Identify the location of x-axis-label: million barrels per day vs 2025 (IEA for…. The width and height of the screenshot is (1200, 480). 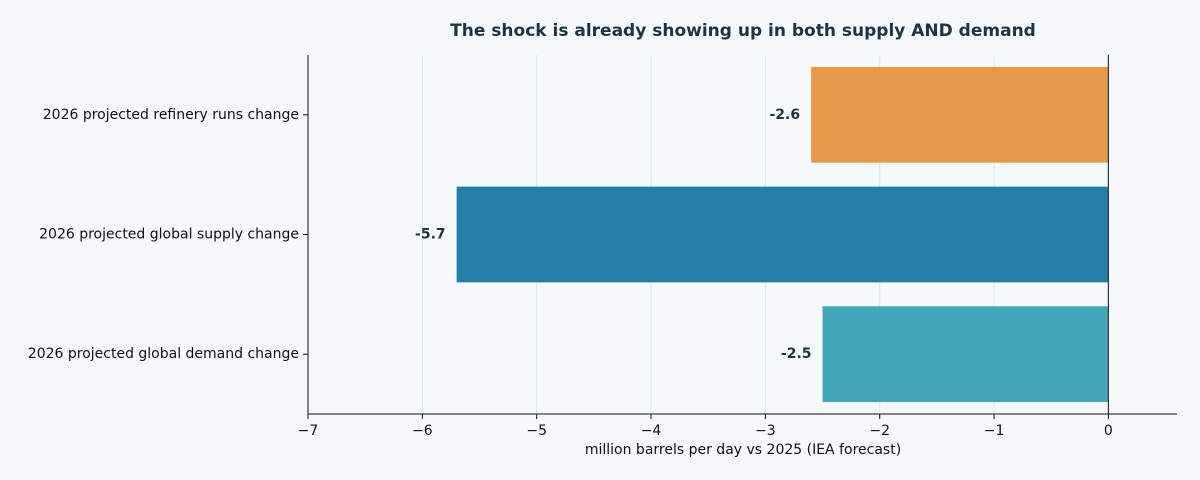
(743, 450).